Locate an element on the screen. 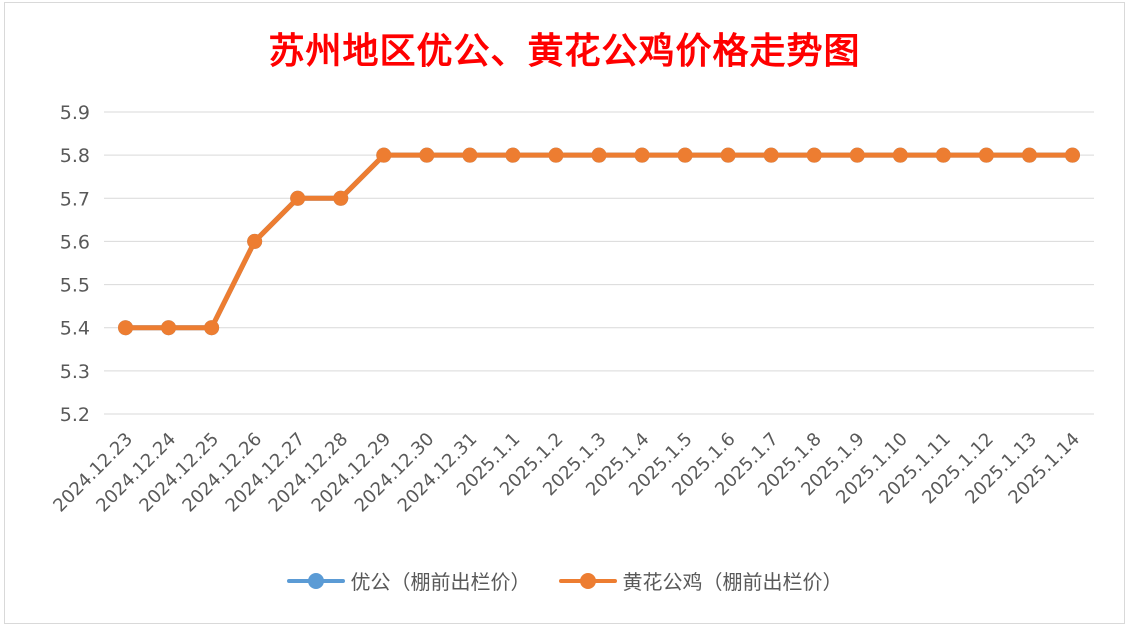 This screenshot has width=1129, height=628. y-tick-label: 5.7 is located at coordinates (75, 199).